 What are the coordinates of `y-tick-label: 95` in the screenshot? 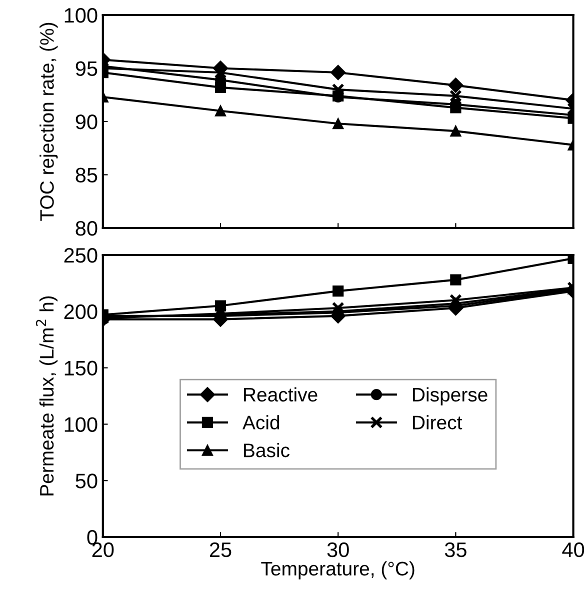 It's located at (87, 68).